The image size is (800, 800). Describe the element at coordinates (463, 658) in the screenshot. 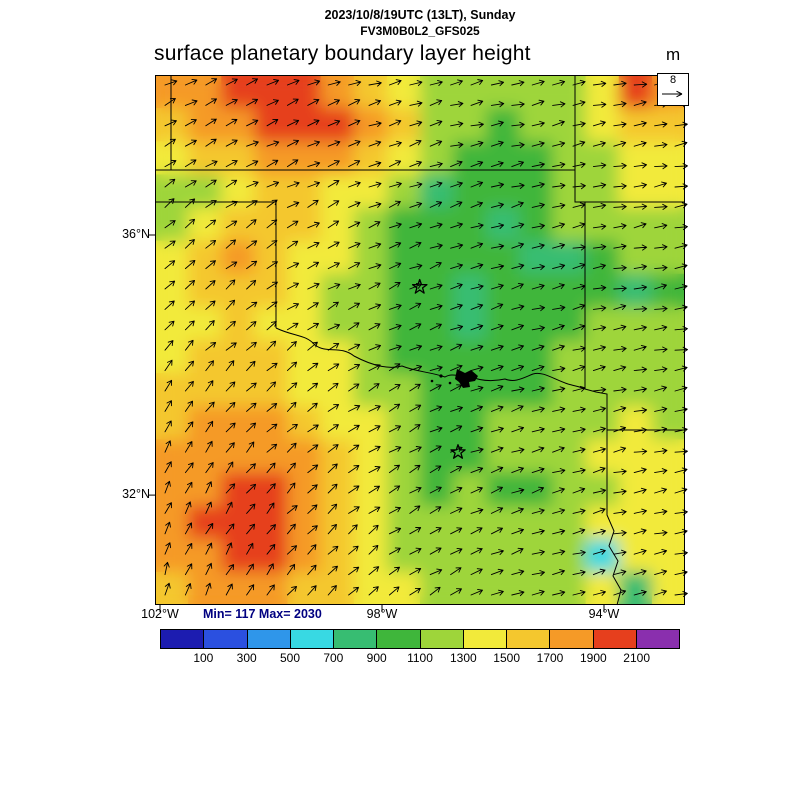

I see `colorbar-tick-label: 1300` at that location.